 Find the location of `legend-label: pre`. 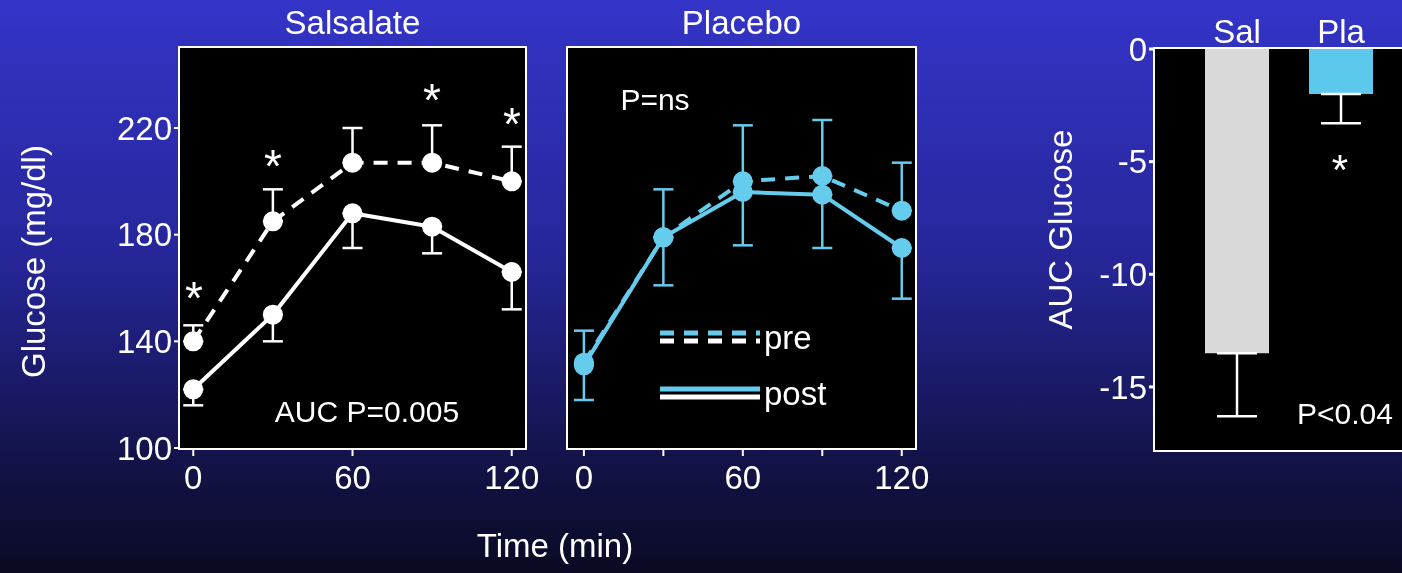

legend-label: pre is located at coordinates (788, 338).